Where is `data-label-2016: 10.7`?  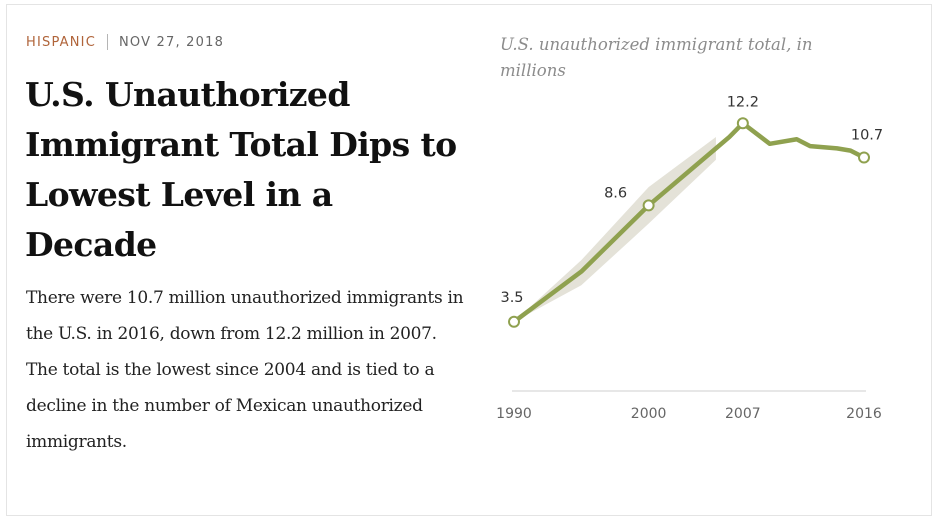
data-label-2016: 10.7 is located at coordinates (867, 135).